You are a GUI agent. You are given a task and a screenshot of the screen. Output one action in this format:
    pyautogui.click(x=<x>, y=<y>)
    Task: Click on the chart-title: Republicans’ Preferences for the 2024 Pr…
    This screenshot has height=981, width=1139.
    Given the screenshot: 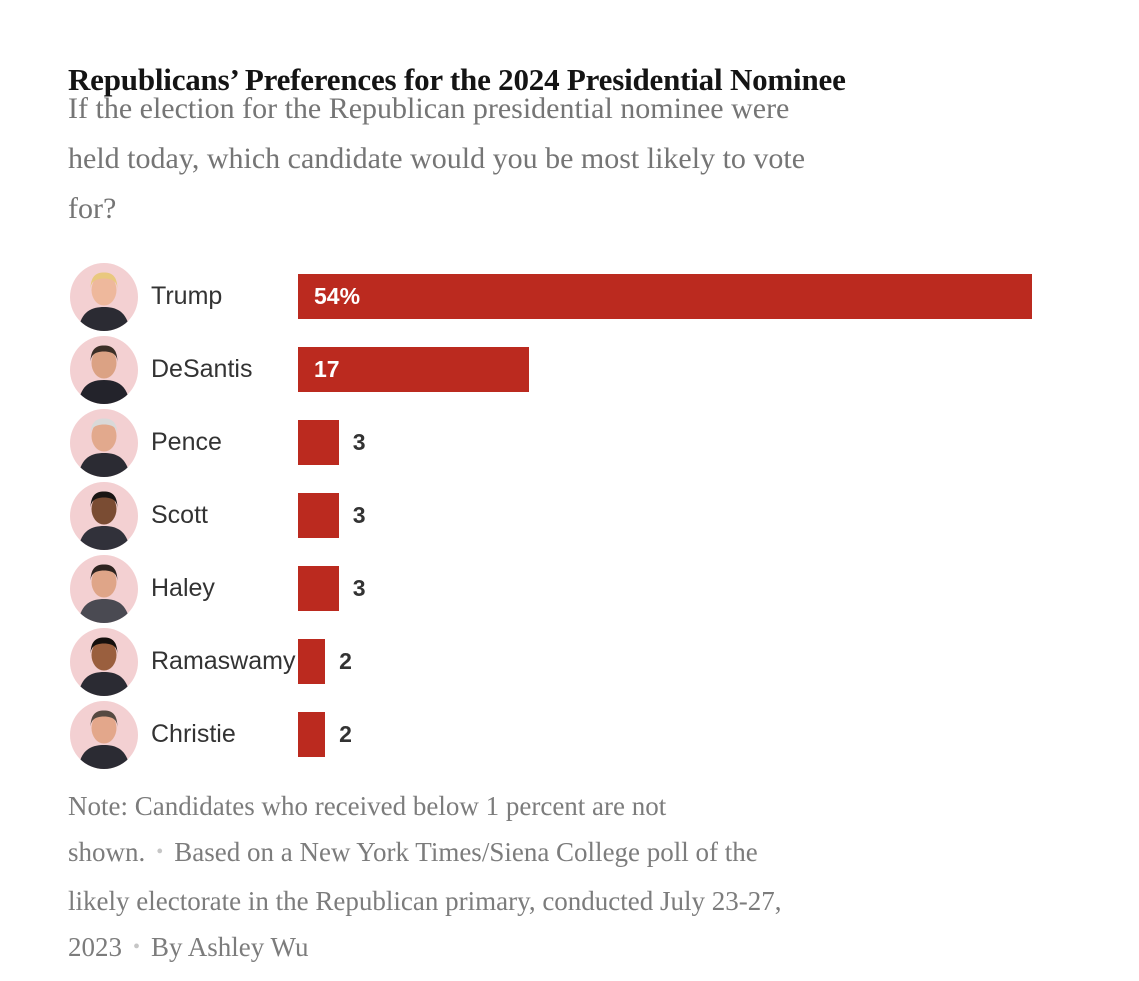 What is the action you would take?
    pyautogui.click(x=457, y=79)
    